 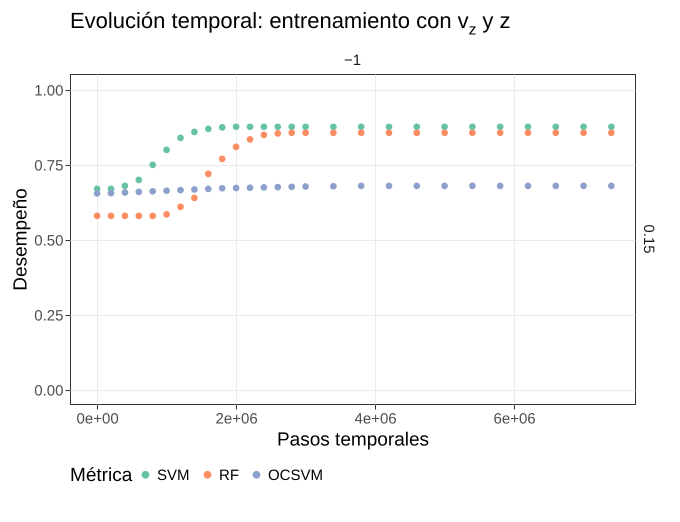 I want to click on text: 0.15, so click(x=648, y=239).